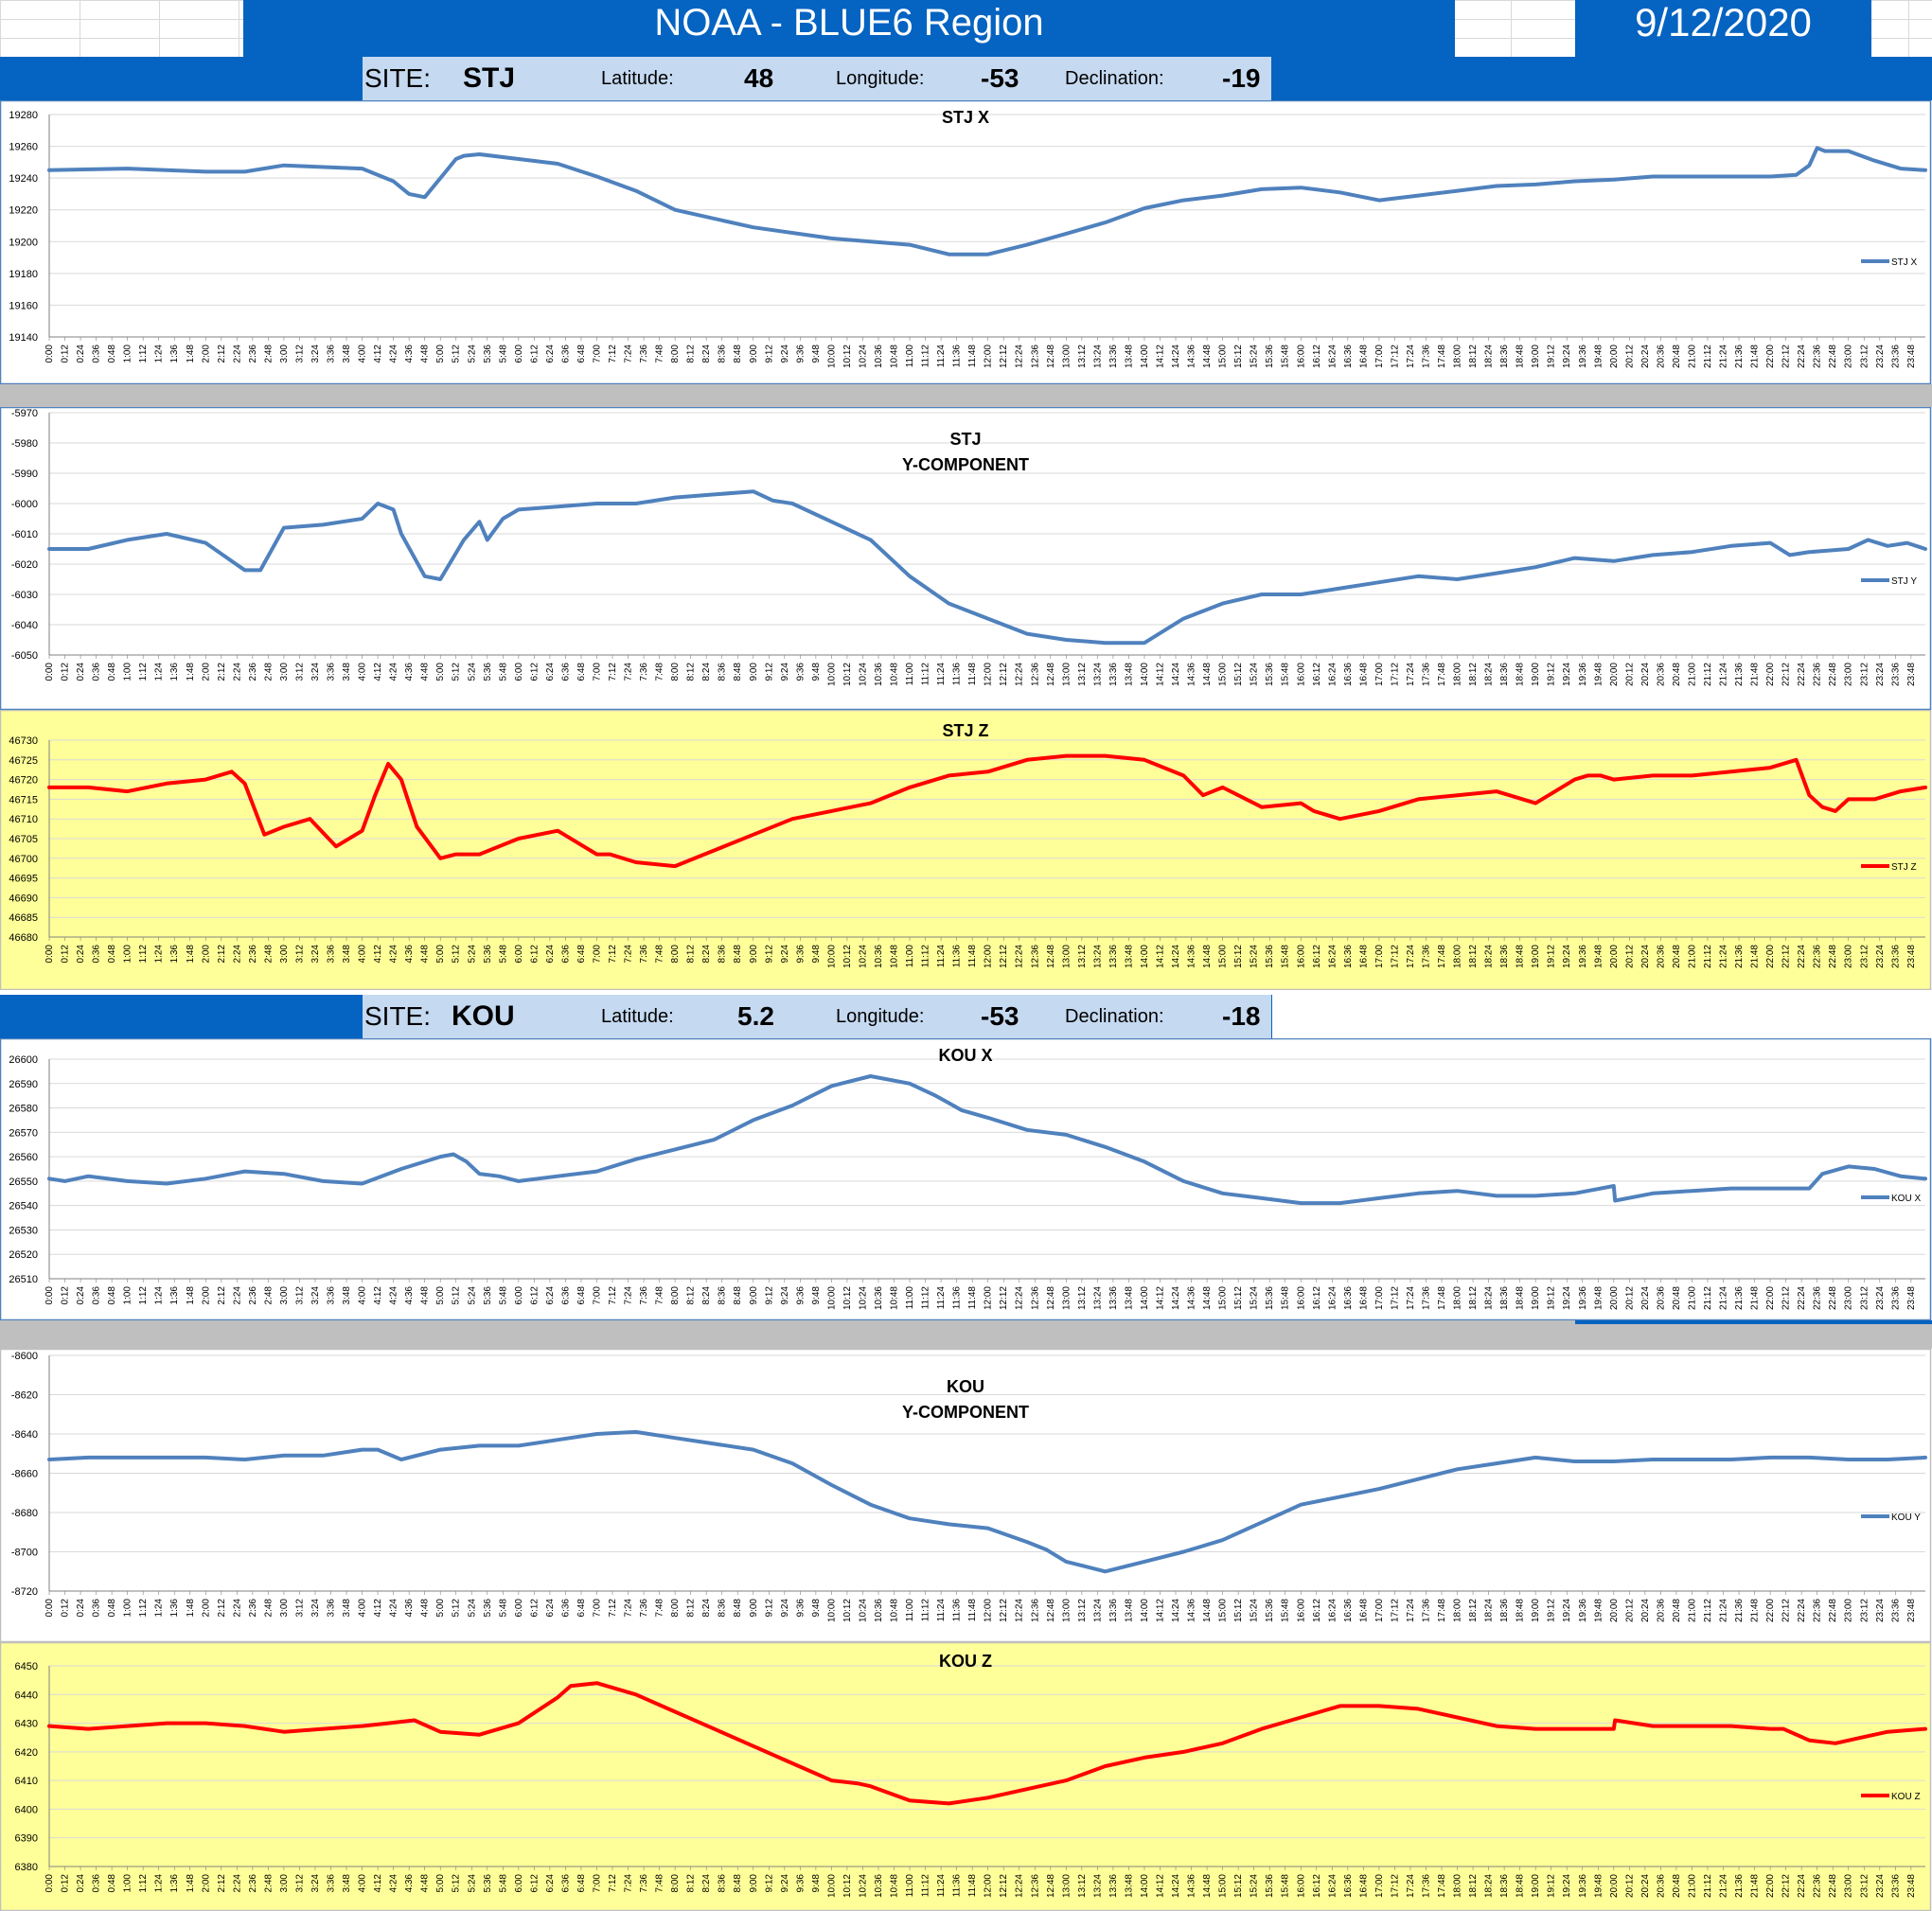  Describe the element at coordinates (965, 1661) in the screenshot. I see `chart-title: KOU Z` at that location.